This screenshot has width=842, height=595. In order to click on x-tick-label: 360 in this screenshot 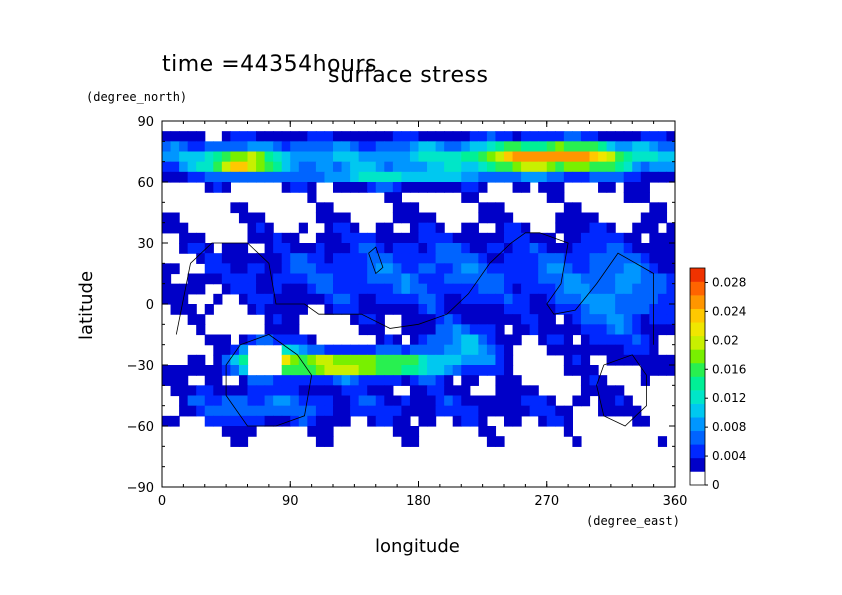, I will do `click(675, 501)`.